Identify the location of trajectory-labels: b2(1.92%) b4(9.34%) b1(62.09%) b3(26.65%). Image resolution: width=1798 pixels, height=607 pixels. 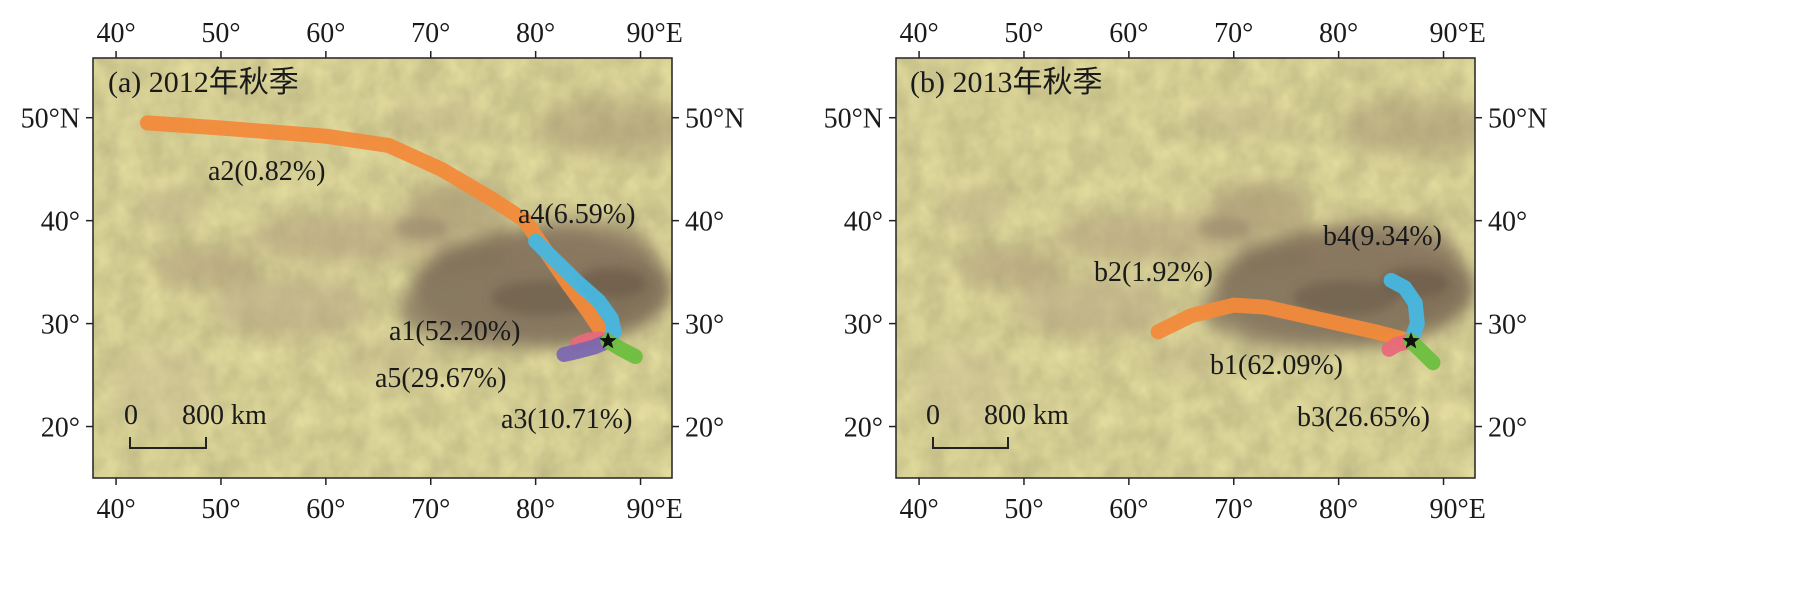
(1268, 327).